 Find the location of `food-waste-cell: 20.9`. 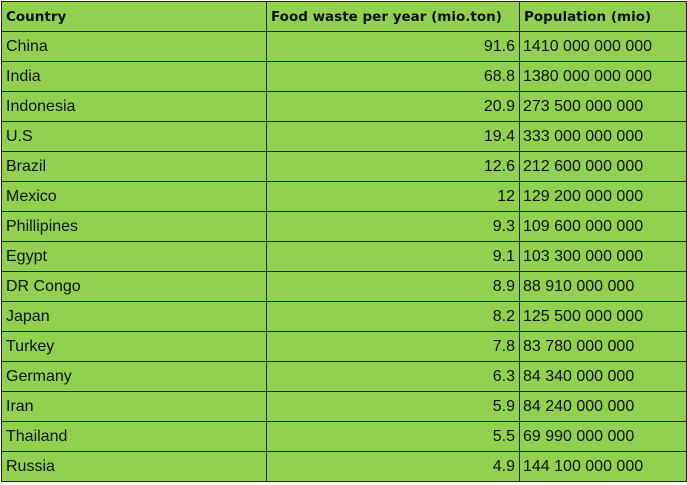

food-waste-cell: 20.9 is located at coordinates (393, 106).